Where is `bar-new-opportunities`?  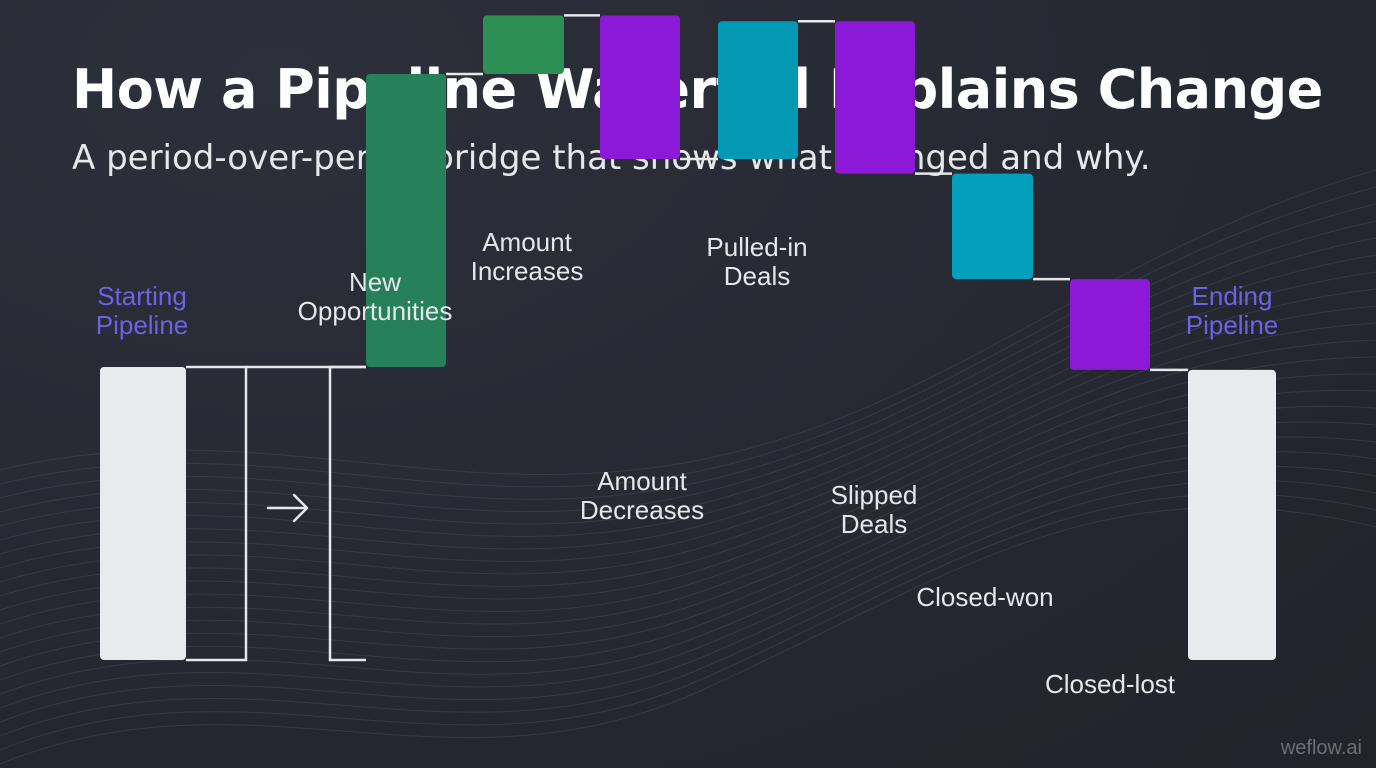 bar-new-opportunities is located at coordinates (406, 220).